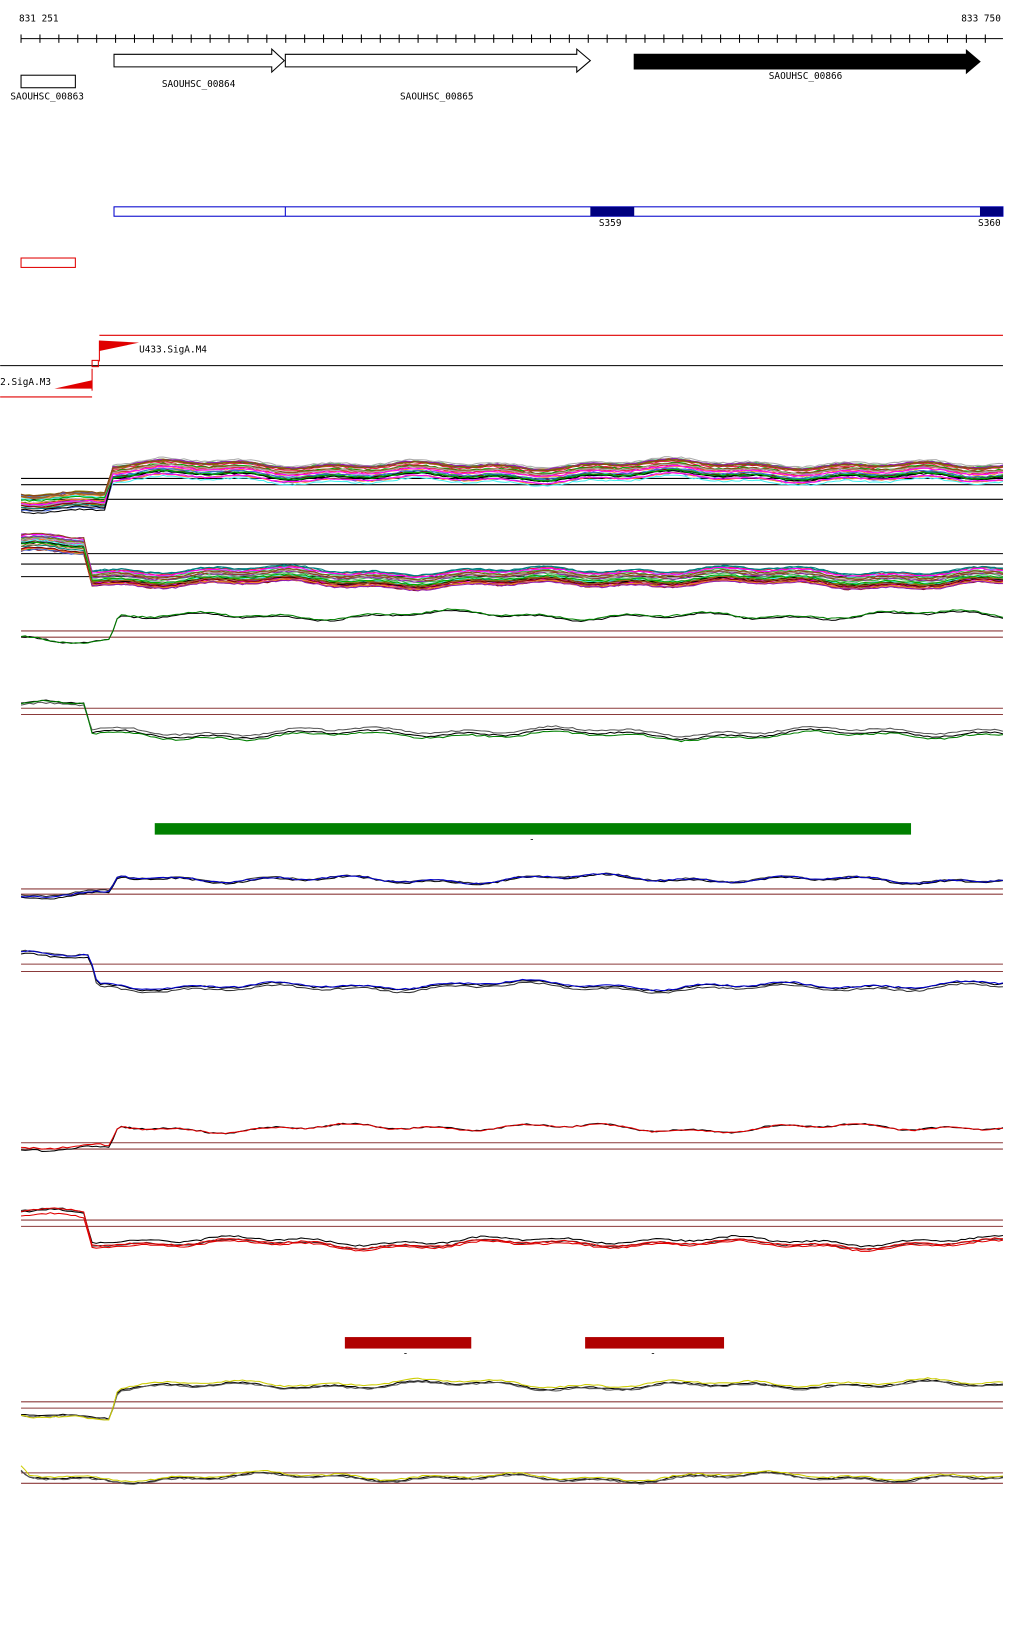 This screenshot has height=1640, width=1024. Describe the element at coordinates (39, 18) in the screenshot. I see `start-coordinate: 831 251` at that location.